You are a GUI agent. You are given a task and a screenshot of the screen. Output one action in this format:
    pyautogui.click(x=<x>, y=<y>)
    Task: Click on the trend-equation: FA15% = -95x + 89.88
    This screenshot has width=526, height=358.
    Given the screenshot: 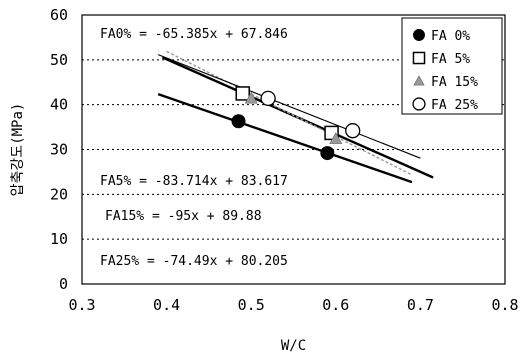 What is the action you would take?
    pyautogui.click(x=183, y=216)
    